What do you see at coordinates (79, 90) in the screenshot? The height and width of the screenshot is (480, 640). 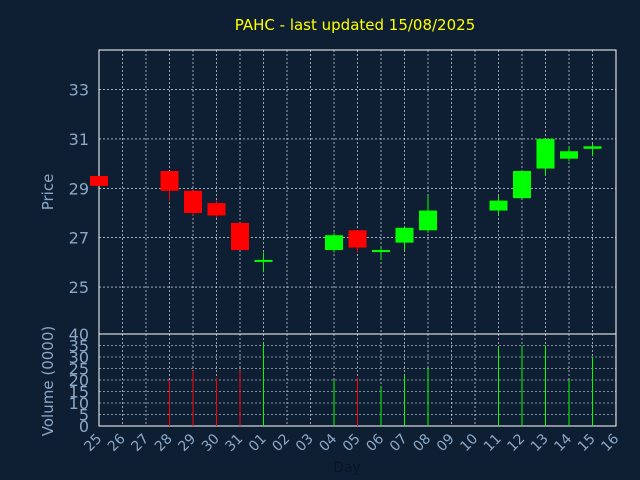 I see `price-tick-label: 33` at bounding box center [79, 90].